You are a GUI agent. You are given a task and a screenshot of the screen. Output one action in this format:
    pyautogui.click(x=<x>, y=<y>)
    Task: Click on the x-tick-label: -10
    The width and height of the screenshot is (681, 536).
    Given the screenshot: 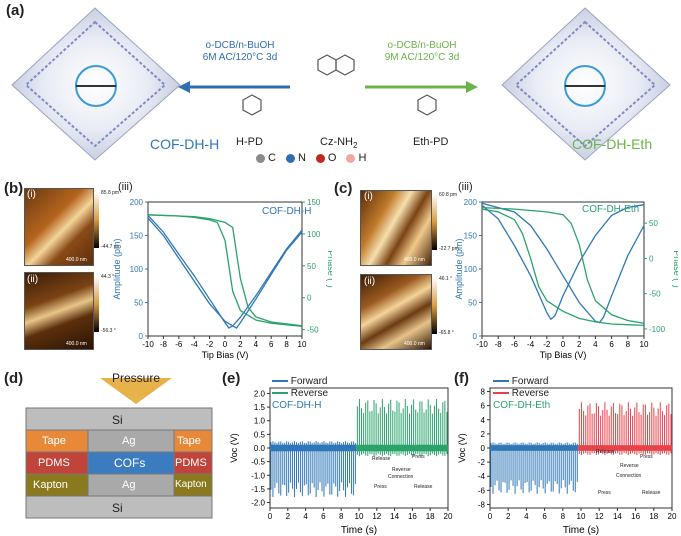 What is the action you would take?
    pyautogui.click(x=482, y=344)
    